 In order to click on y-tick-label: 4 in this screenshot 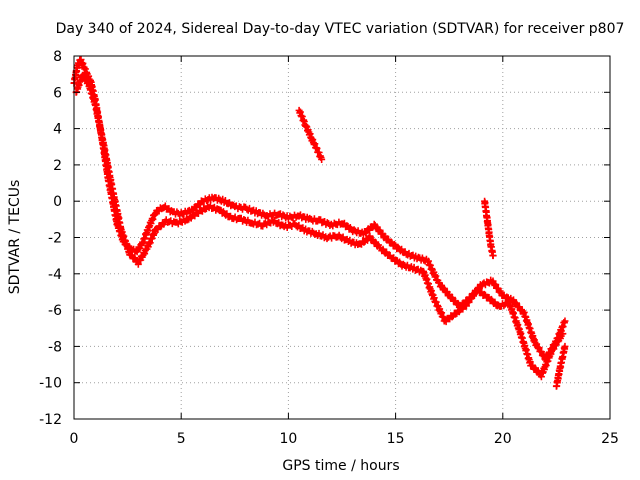, I will do `click(57, 130)`.